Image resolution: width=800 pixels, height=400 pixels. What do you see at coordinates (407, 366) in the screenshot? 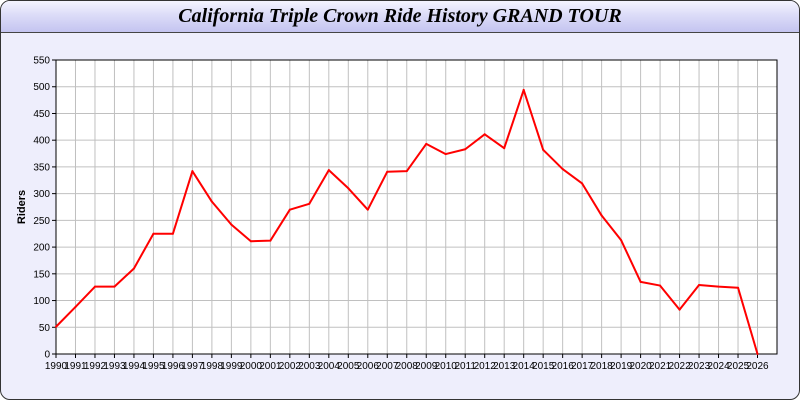
I see `x-tick-label: 2008` at bounding box center [407, 366].